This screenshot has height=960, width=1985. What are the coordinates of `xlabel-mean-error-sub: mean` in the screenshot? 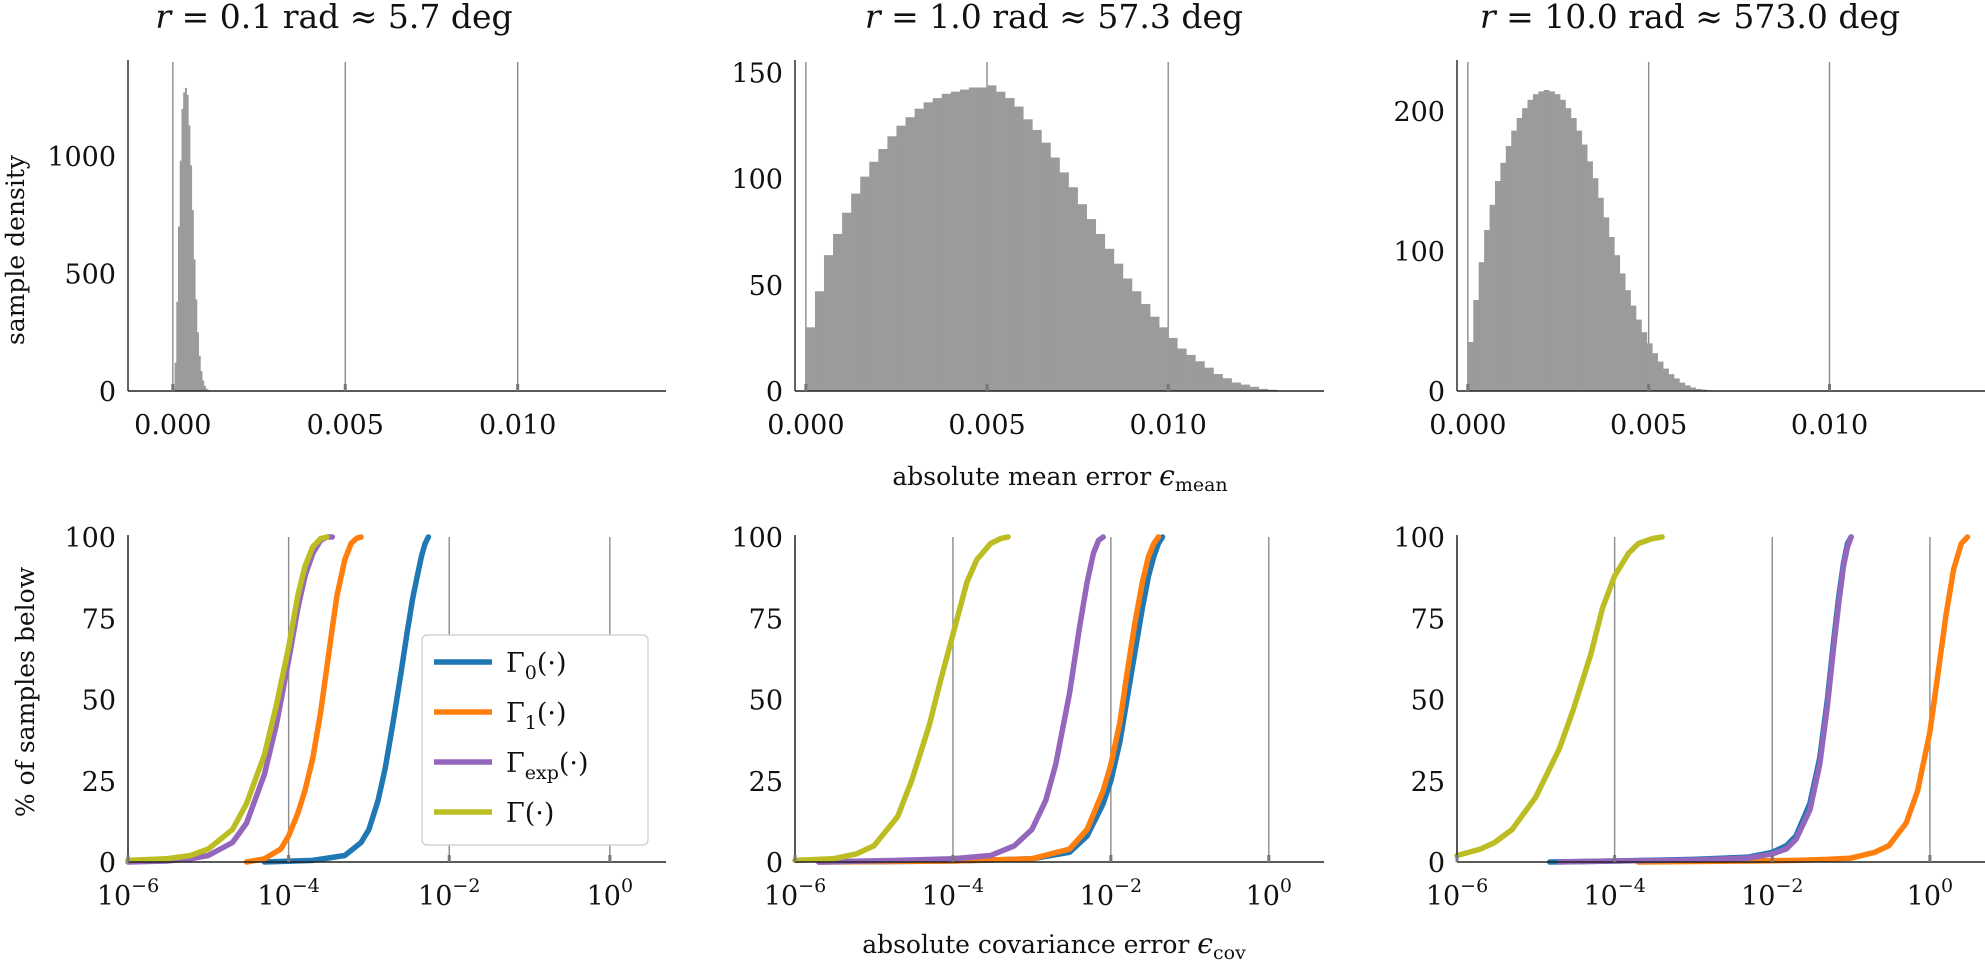 It's located at (1201, 485).